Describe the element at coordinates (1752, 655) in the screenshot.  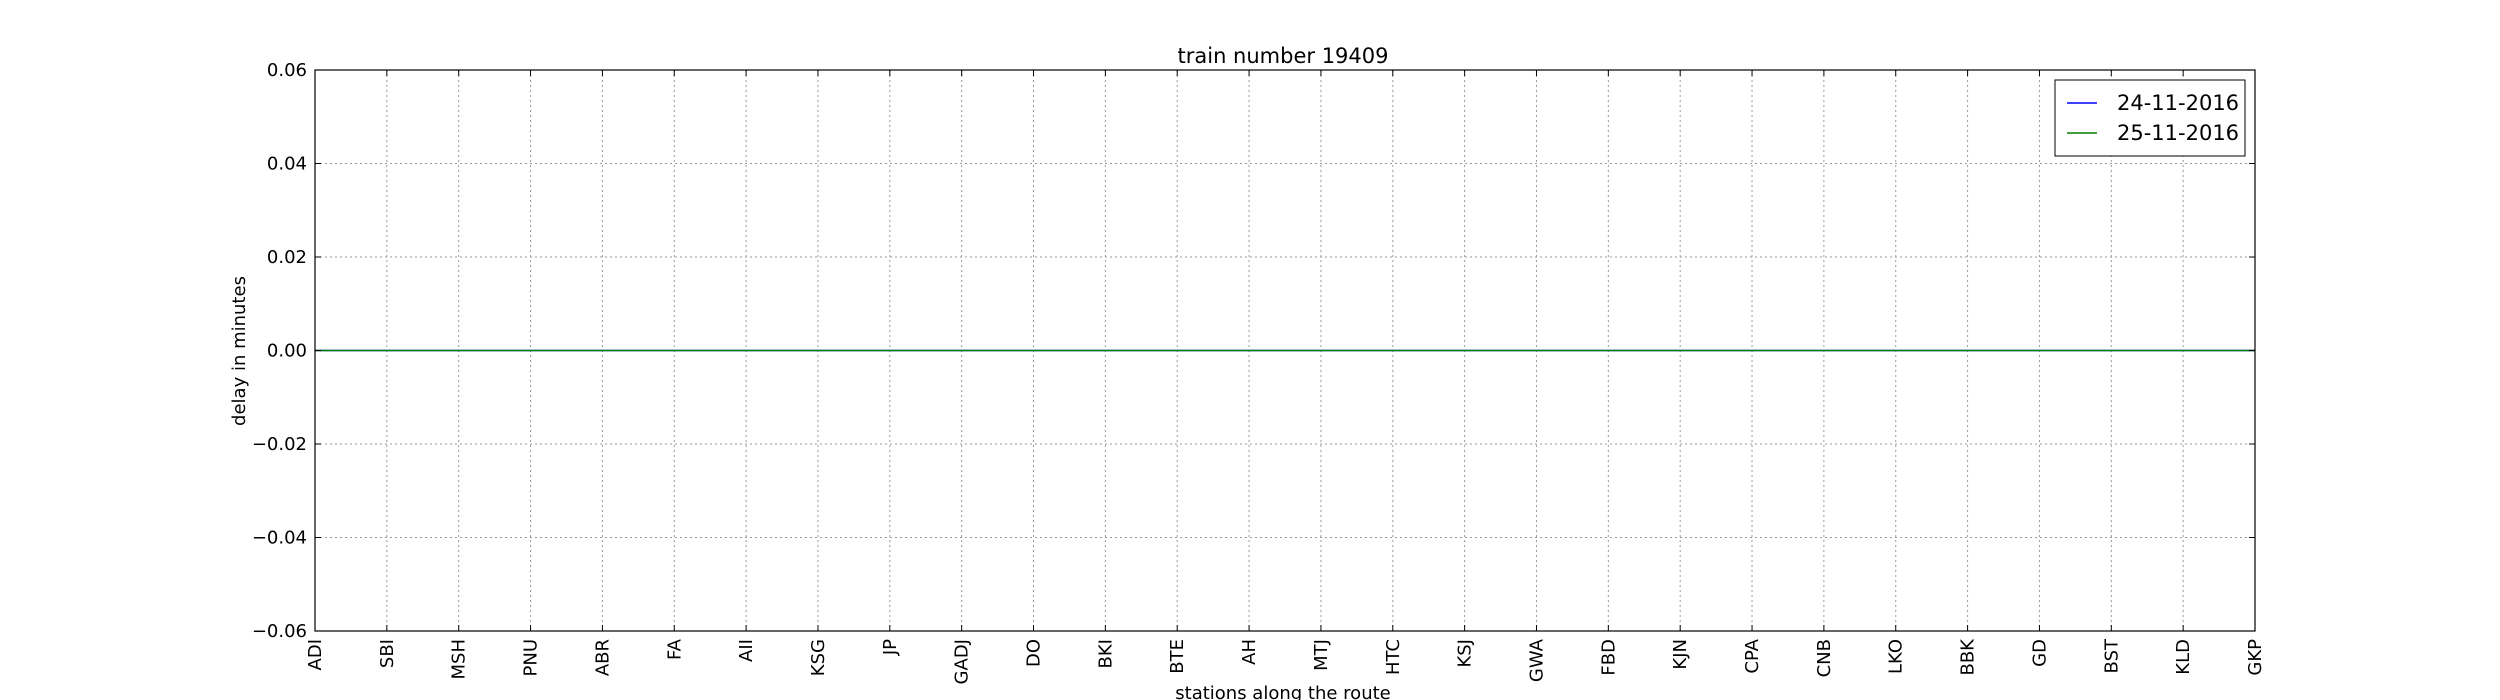
I see `x-tick-label: CPA` at that location.